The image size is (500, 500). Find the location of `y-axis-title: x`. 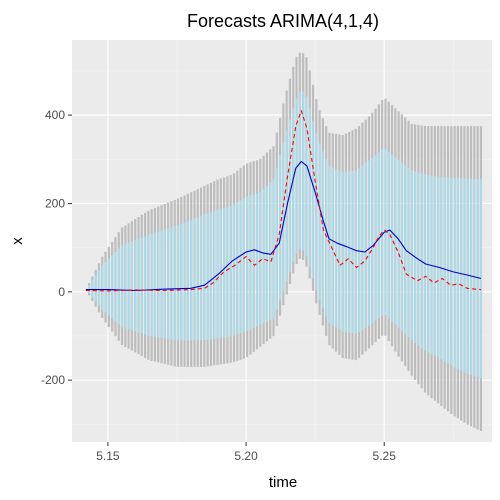

y-axis-title: x is located at coordinates (17, 241).